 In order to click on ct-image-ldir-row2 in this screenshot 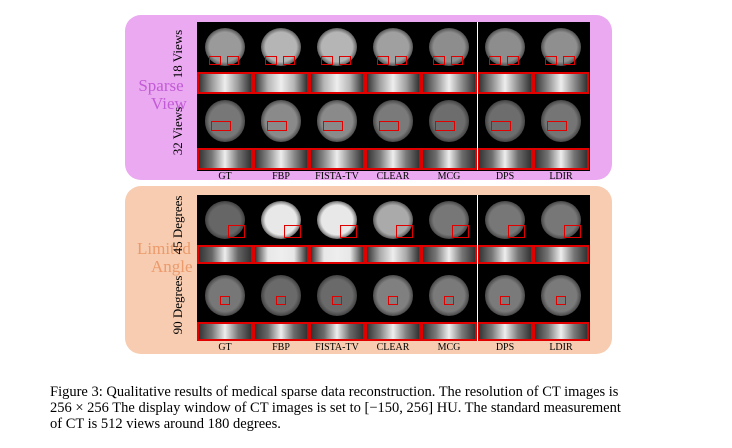, I will do `click(561, 295)`.